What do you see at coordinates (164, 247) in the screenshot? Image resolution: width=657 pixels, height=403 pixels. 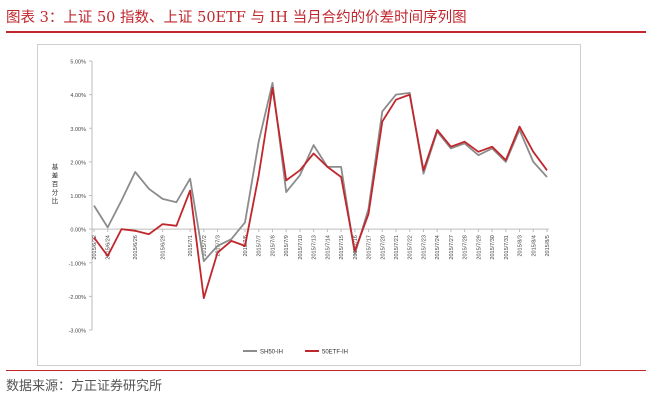 I see `x-tick-label: 2015/6/29` at bounding box center [164, 247].